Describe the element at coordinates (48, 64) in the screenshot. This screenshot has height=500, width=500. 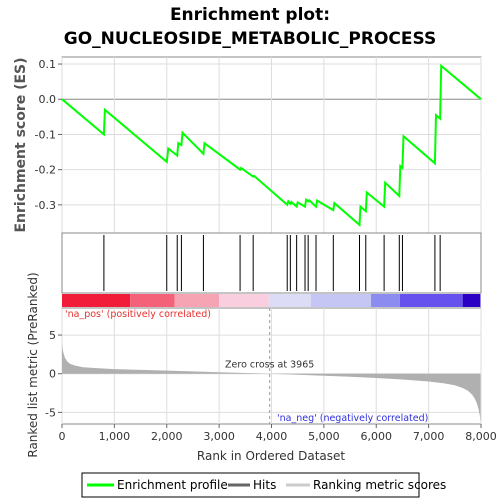
I see `es-tick-label: 0.1` at that location.